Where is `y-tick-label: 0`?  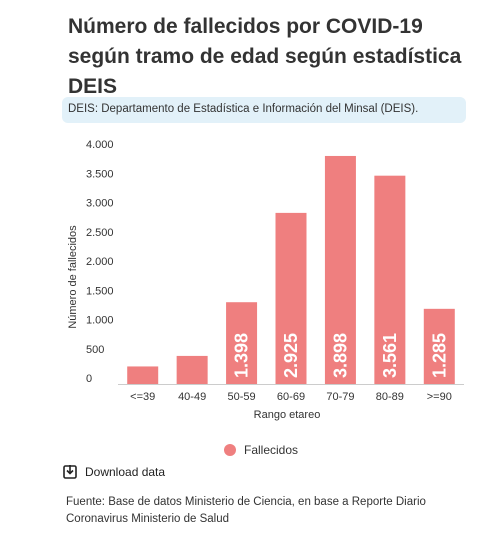
y-tick-label: 0 is located at coordinates (89, 379).